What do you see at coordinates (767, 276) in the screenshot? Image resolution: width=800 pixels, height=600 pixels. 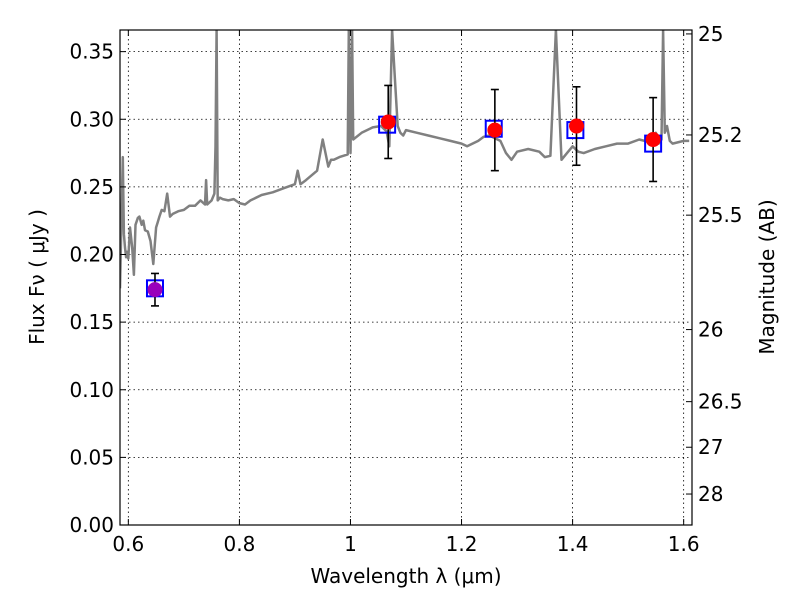 I see `y2-axis-label: Magnitude (AB)` at bounding box center [767, 276].